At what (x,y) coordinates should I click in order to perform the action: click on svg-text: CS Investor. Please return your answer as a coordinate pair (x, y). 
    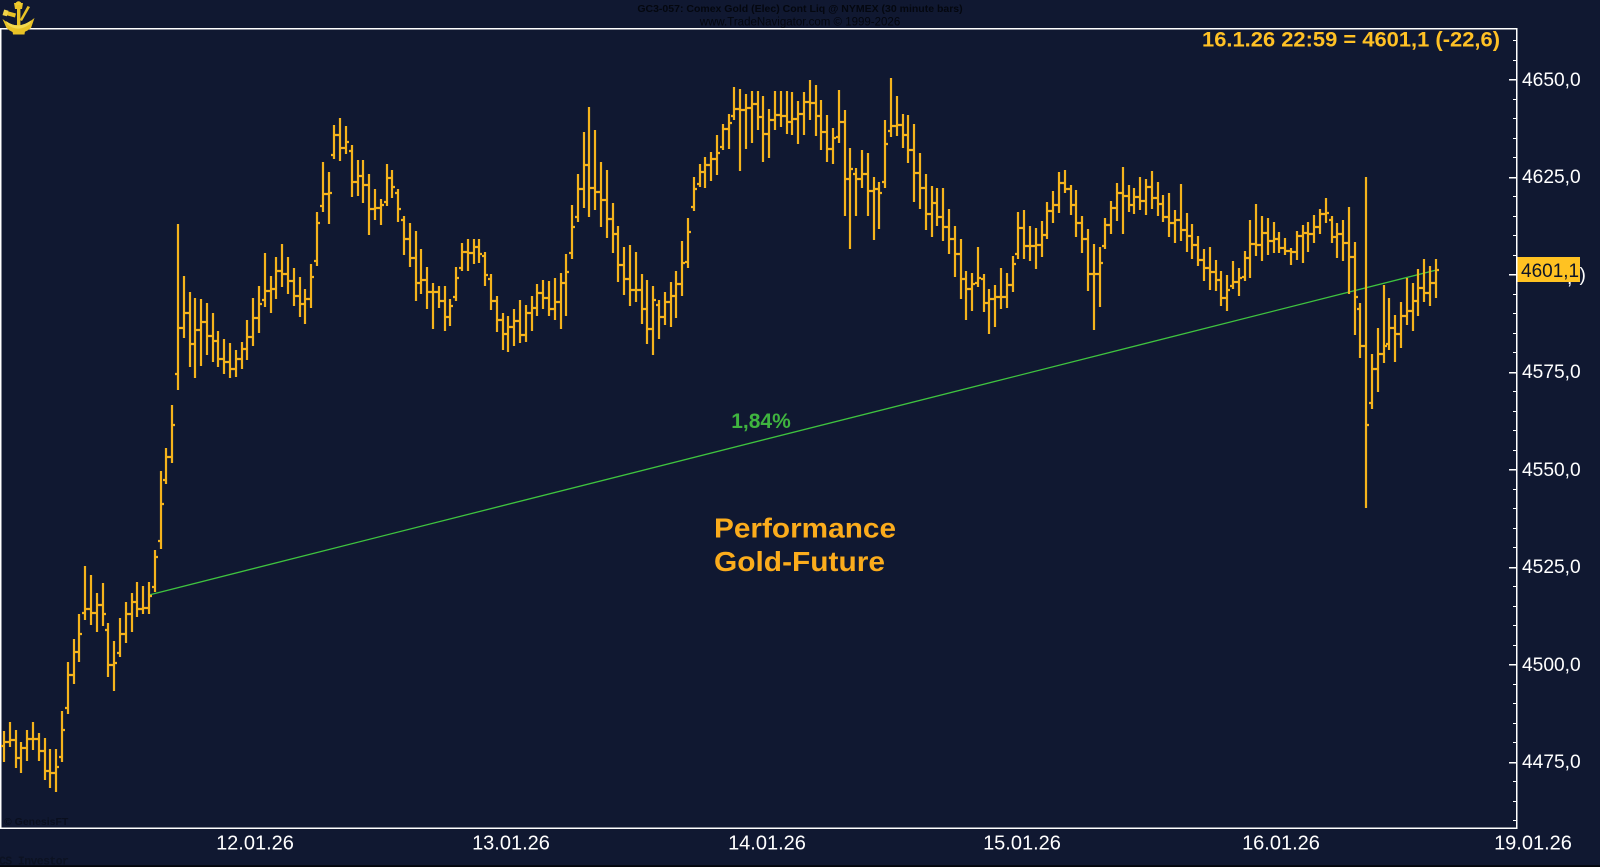
    Looking at the image, I should click on (34, 861).